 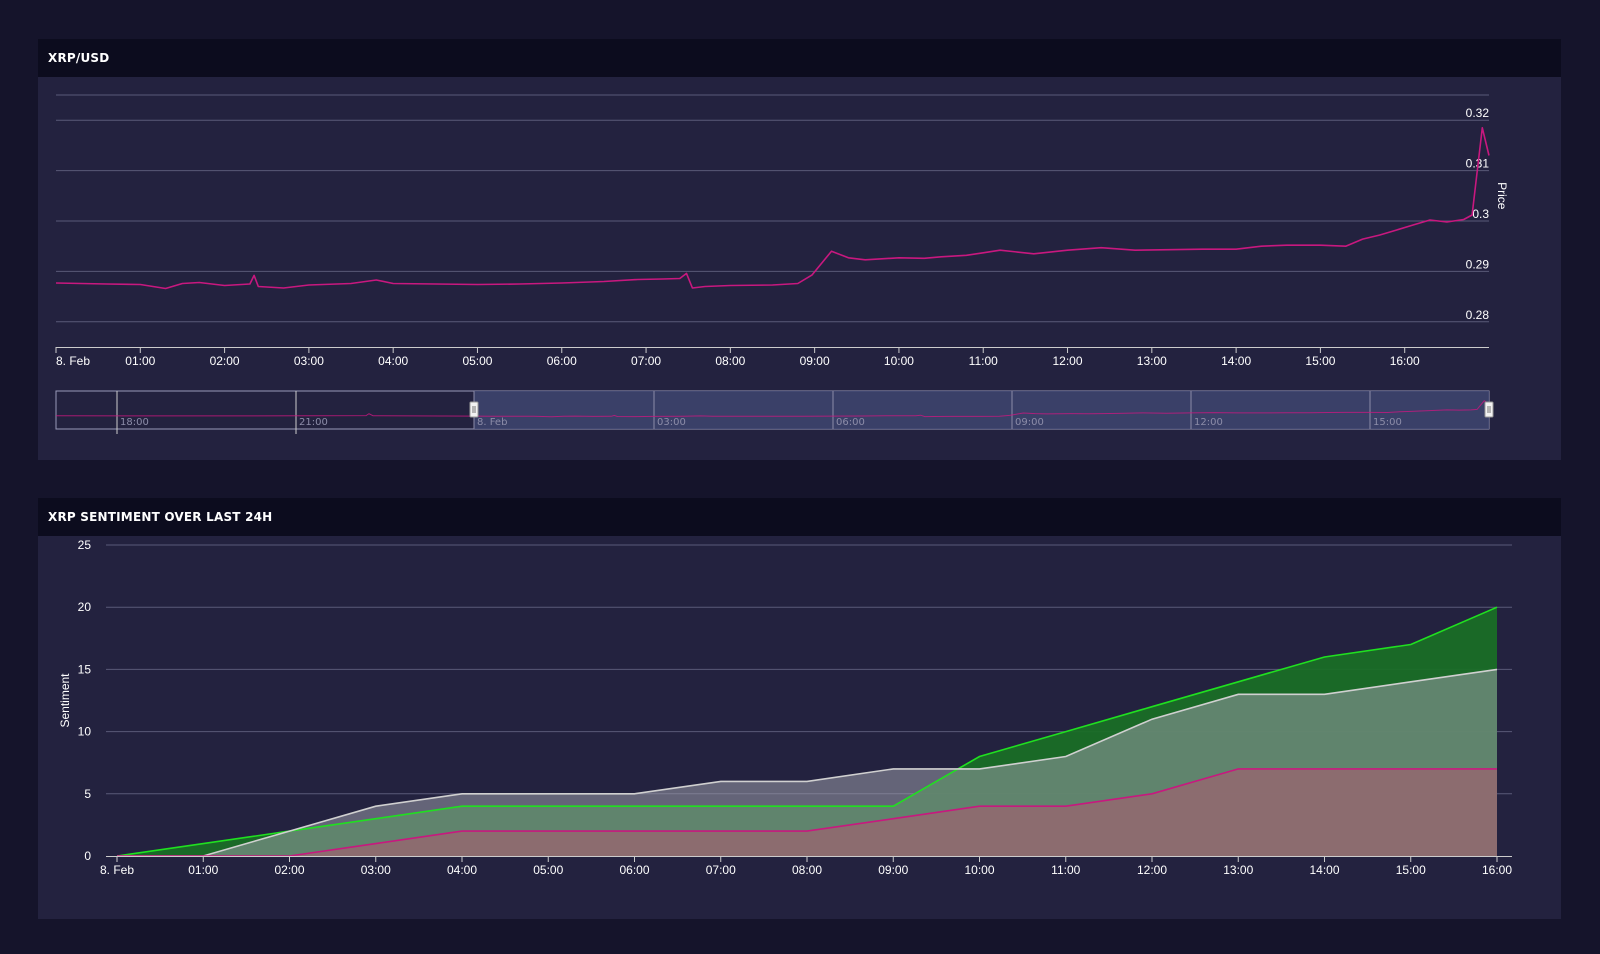 I want to click on sentiment-y-tick-label: 5, so click(x=87, y=794).